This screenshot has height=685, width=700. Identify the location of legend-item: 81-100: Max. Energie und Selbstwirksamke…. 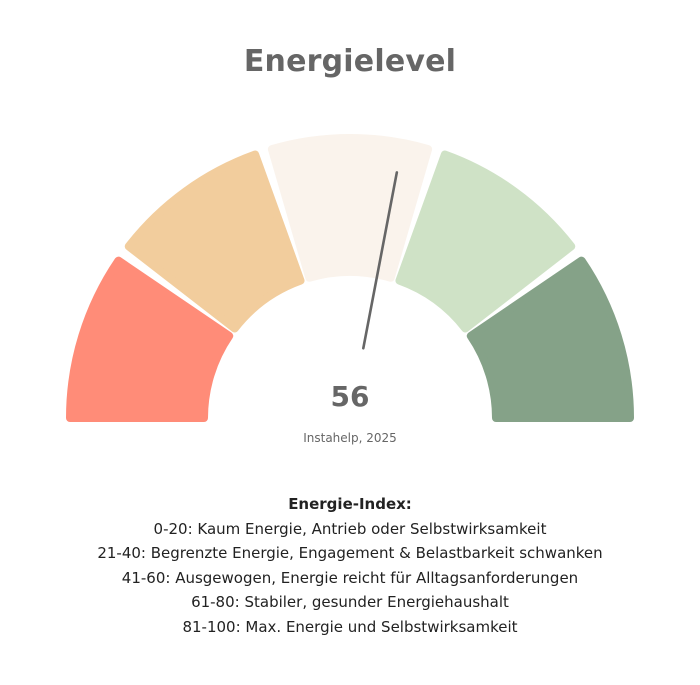
(350, 626).